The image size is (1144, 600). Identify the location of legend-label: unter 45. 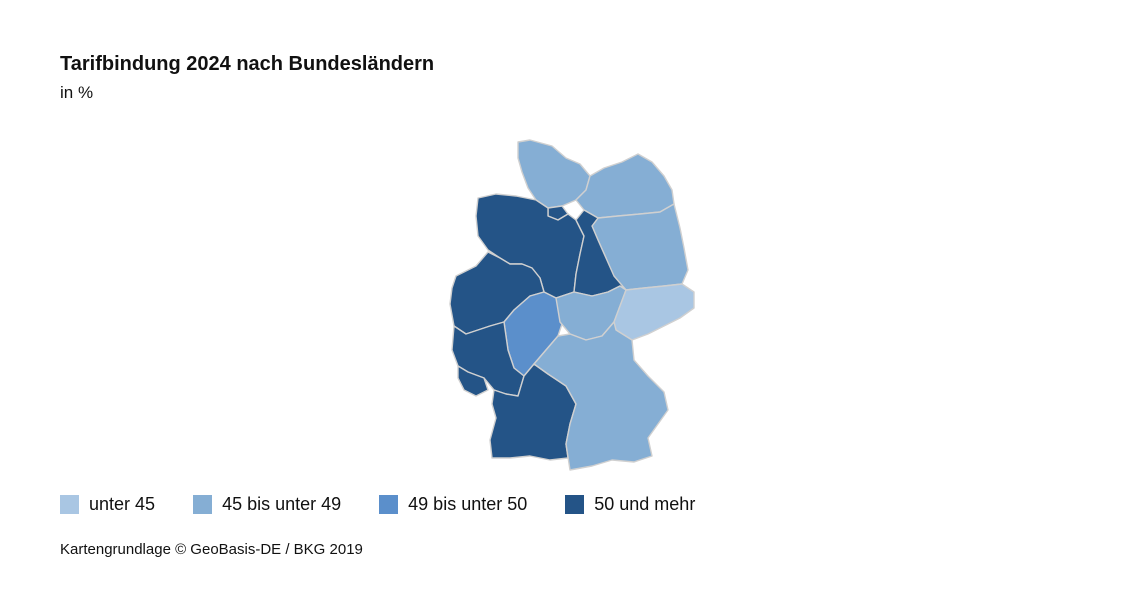
(122, 504).